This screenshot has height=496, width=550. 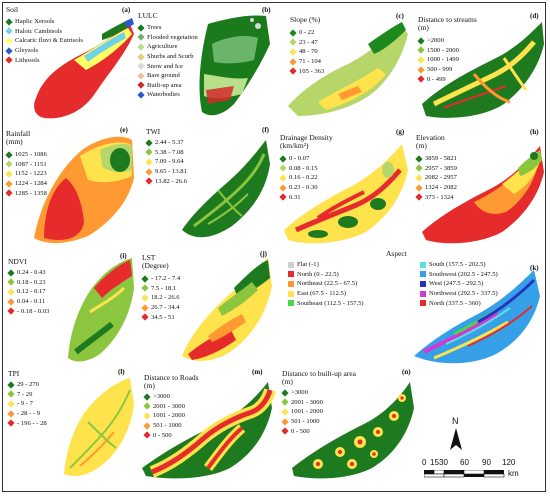 What do you see at coordinates (455, 421) in the screenshot?
I see `north-label: N` at bounding box center [455, 421].